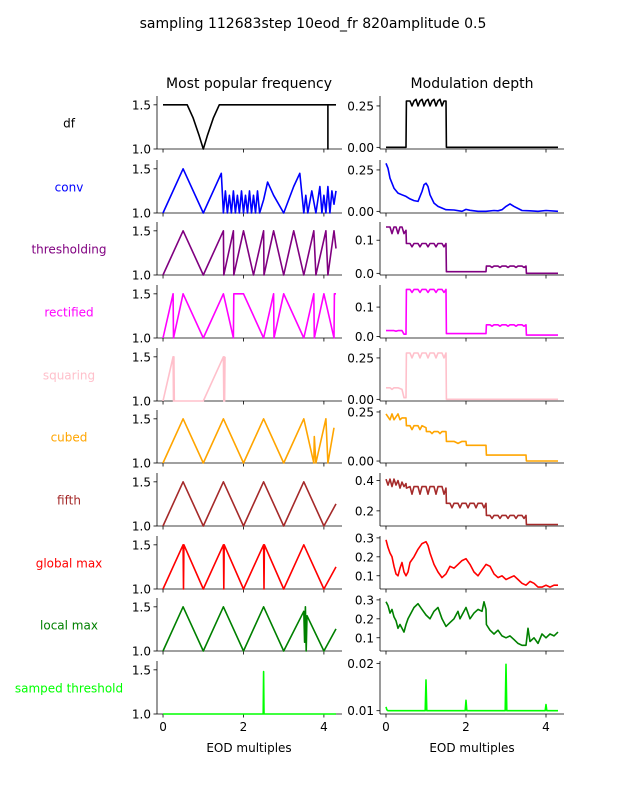  What do you see at coordinates (69, 689) in the screenshot?
I see `row-label: samped threshold` at bounding box center [69, 689].